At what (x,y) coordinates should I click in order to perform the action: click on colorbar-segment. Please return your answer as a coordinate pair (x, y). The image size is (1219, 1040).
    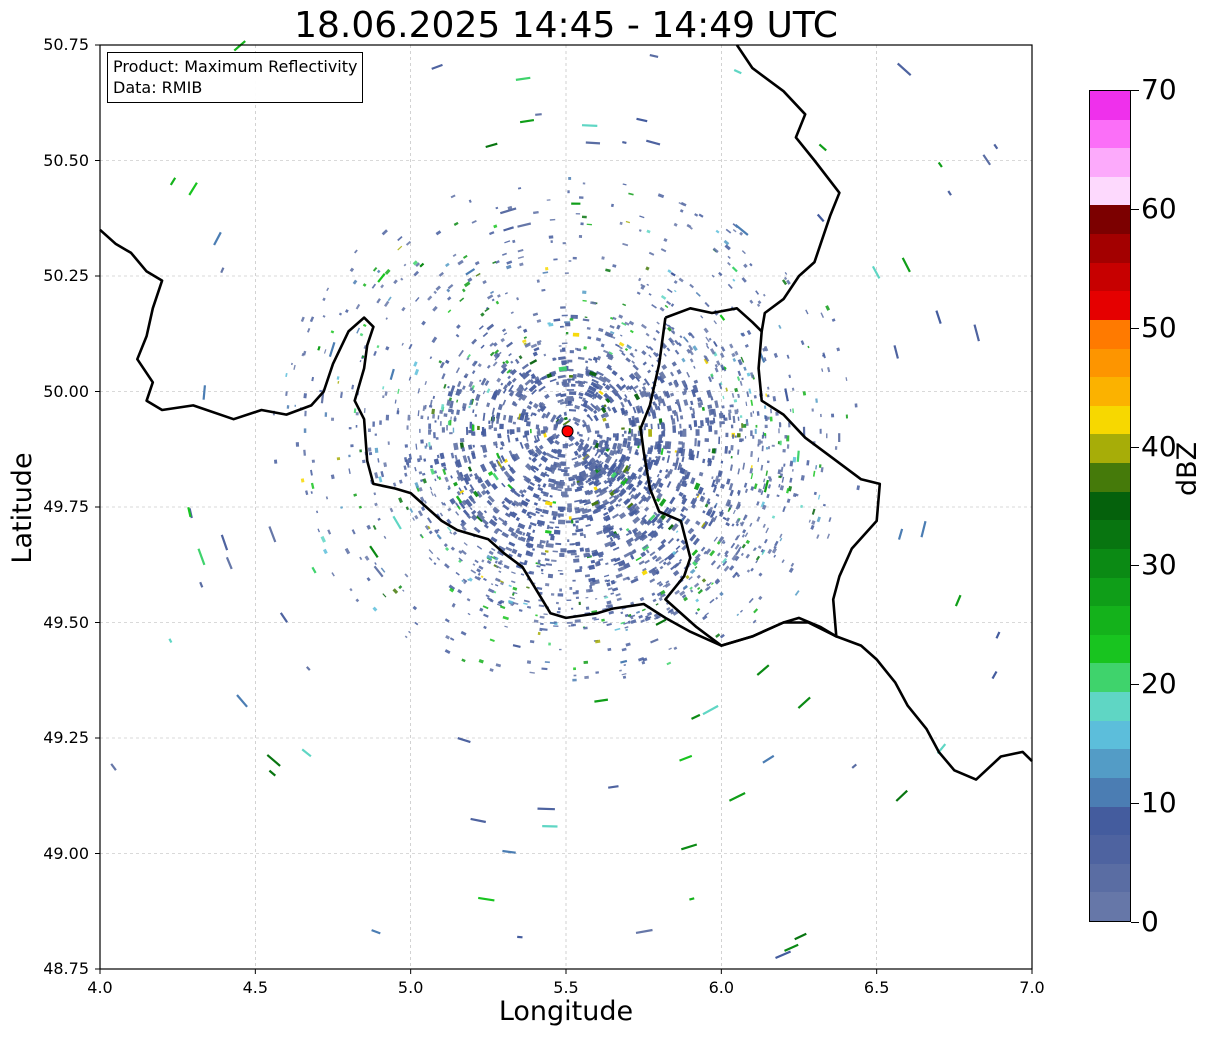
    Looking at the image, I should click on (1110, 906).